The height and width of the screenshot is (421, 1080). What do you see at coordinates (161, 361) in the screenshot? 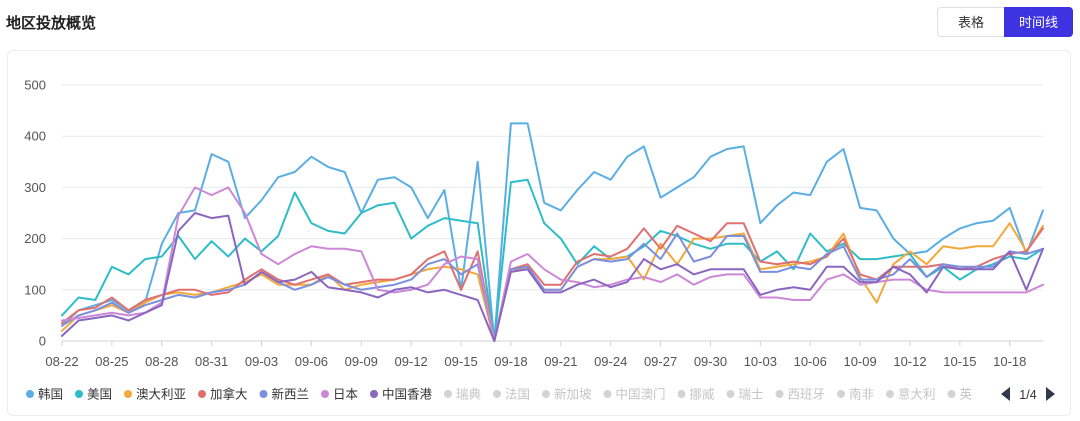
I see `x-tick-label: 08-28` at bounding box center [161, 361].